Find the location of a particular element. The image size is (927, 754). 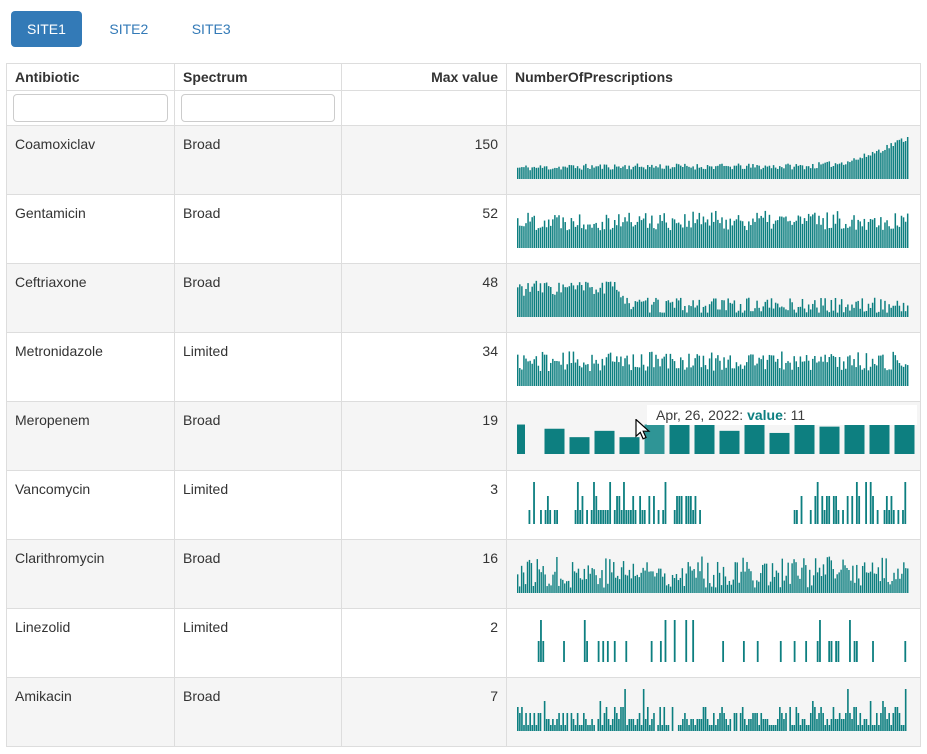

tab-site3: SITE3 is located at coordinates (211, 29).